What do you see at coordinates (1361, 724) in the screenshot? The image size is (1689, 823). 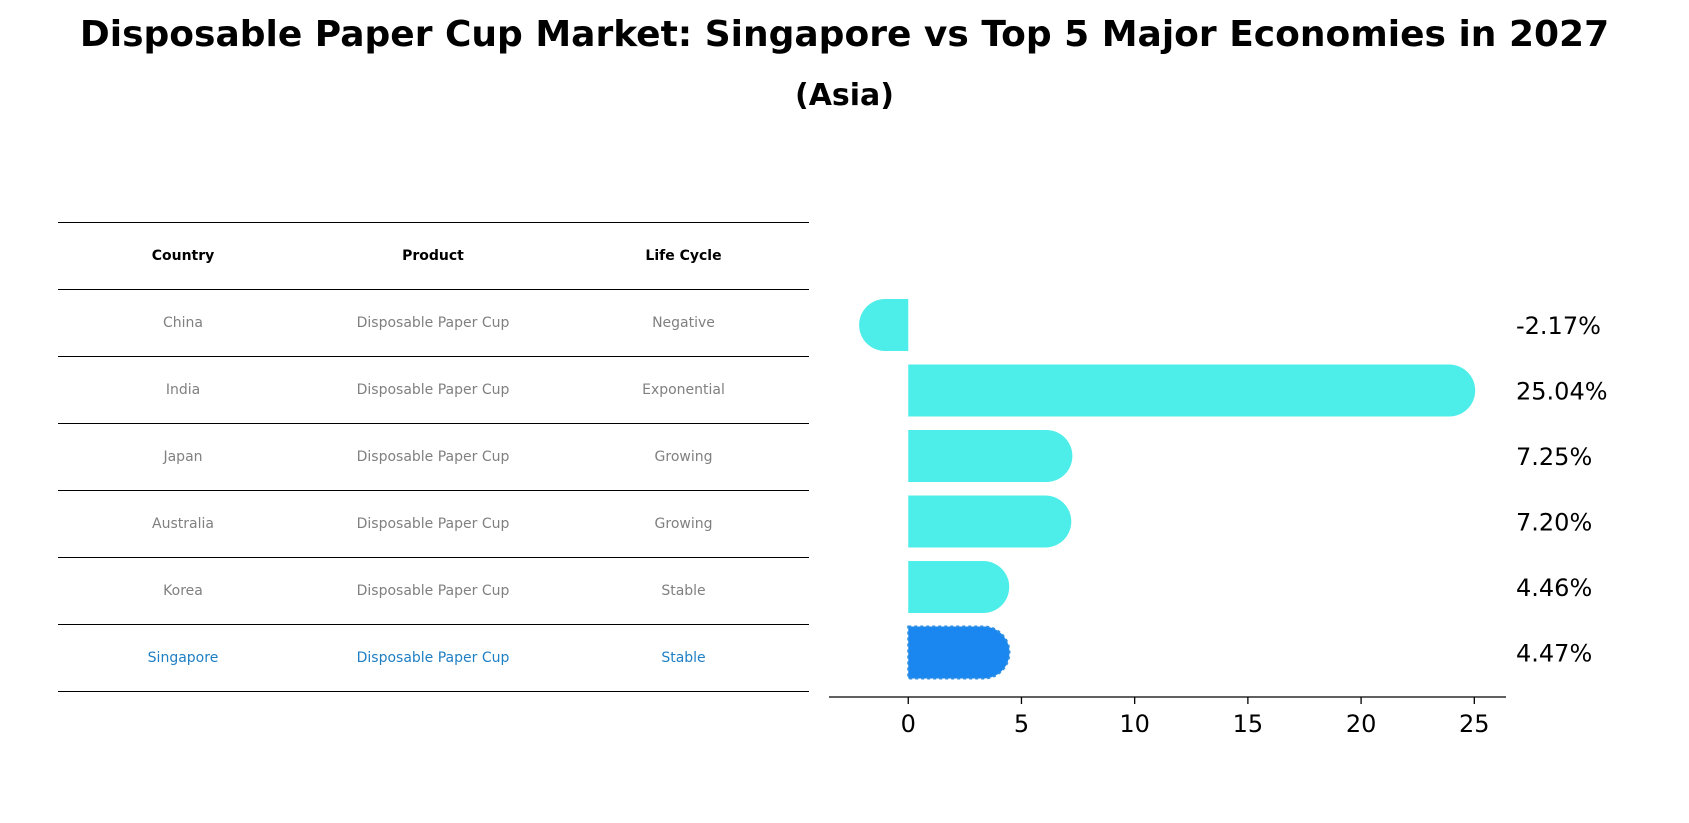 I see `x-tick-label: 20` at bounding box center [1361, 724].